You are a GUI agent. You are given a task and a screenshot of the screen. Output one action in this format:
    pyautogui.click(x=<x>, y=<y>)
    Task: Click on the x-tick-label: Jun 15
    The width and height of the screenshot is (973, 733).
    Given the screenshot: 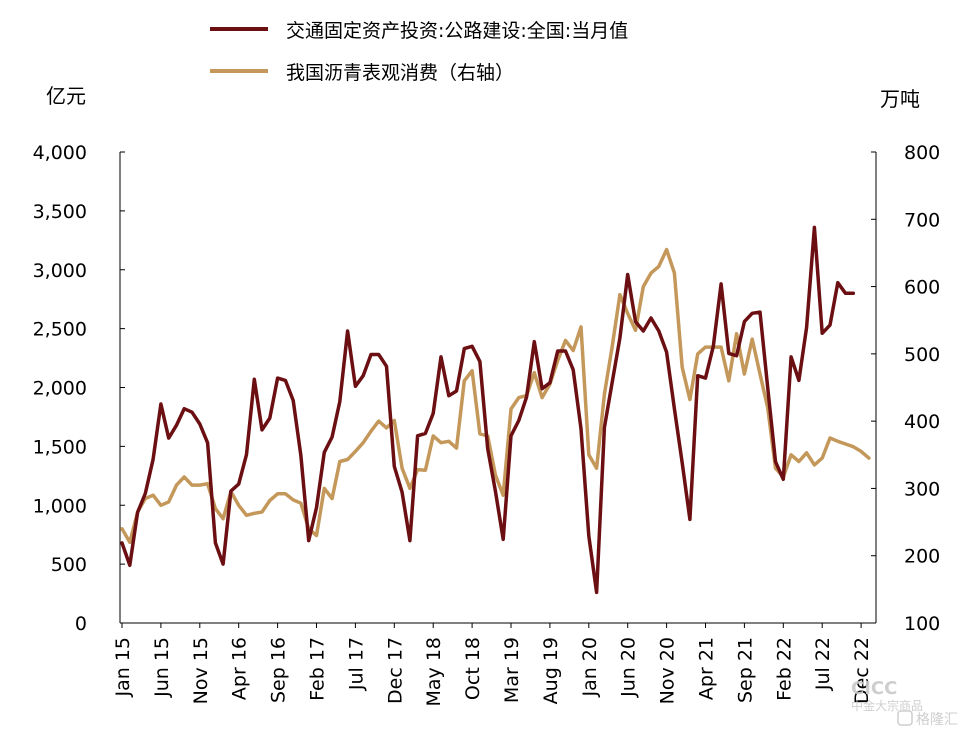 What is the action you would take?
    pyautogui.click(x=162, y=667)
    